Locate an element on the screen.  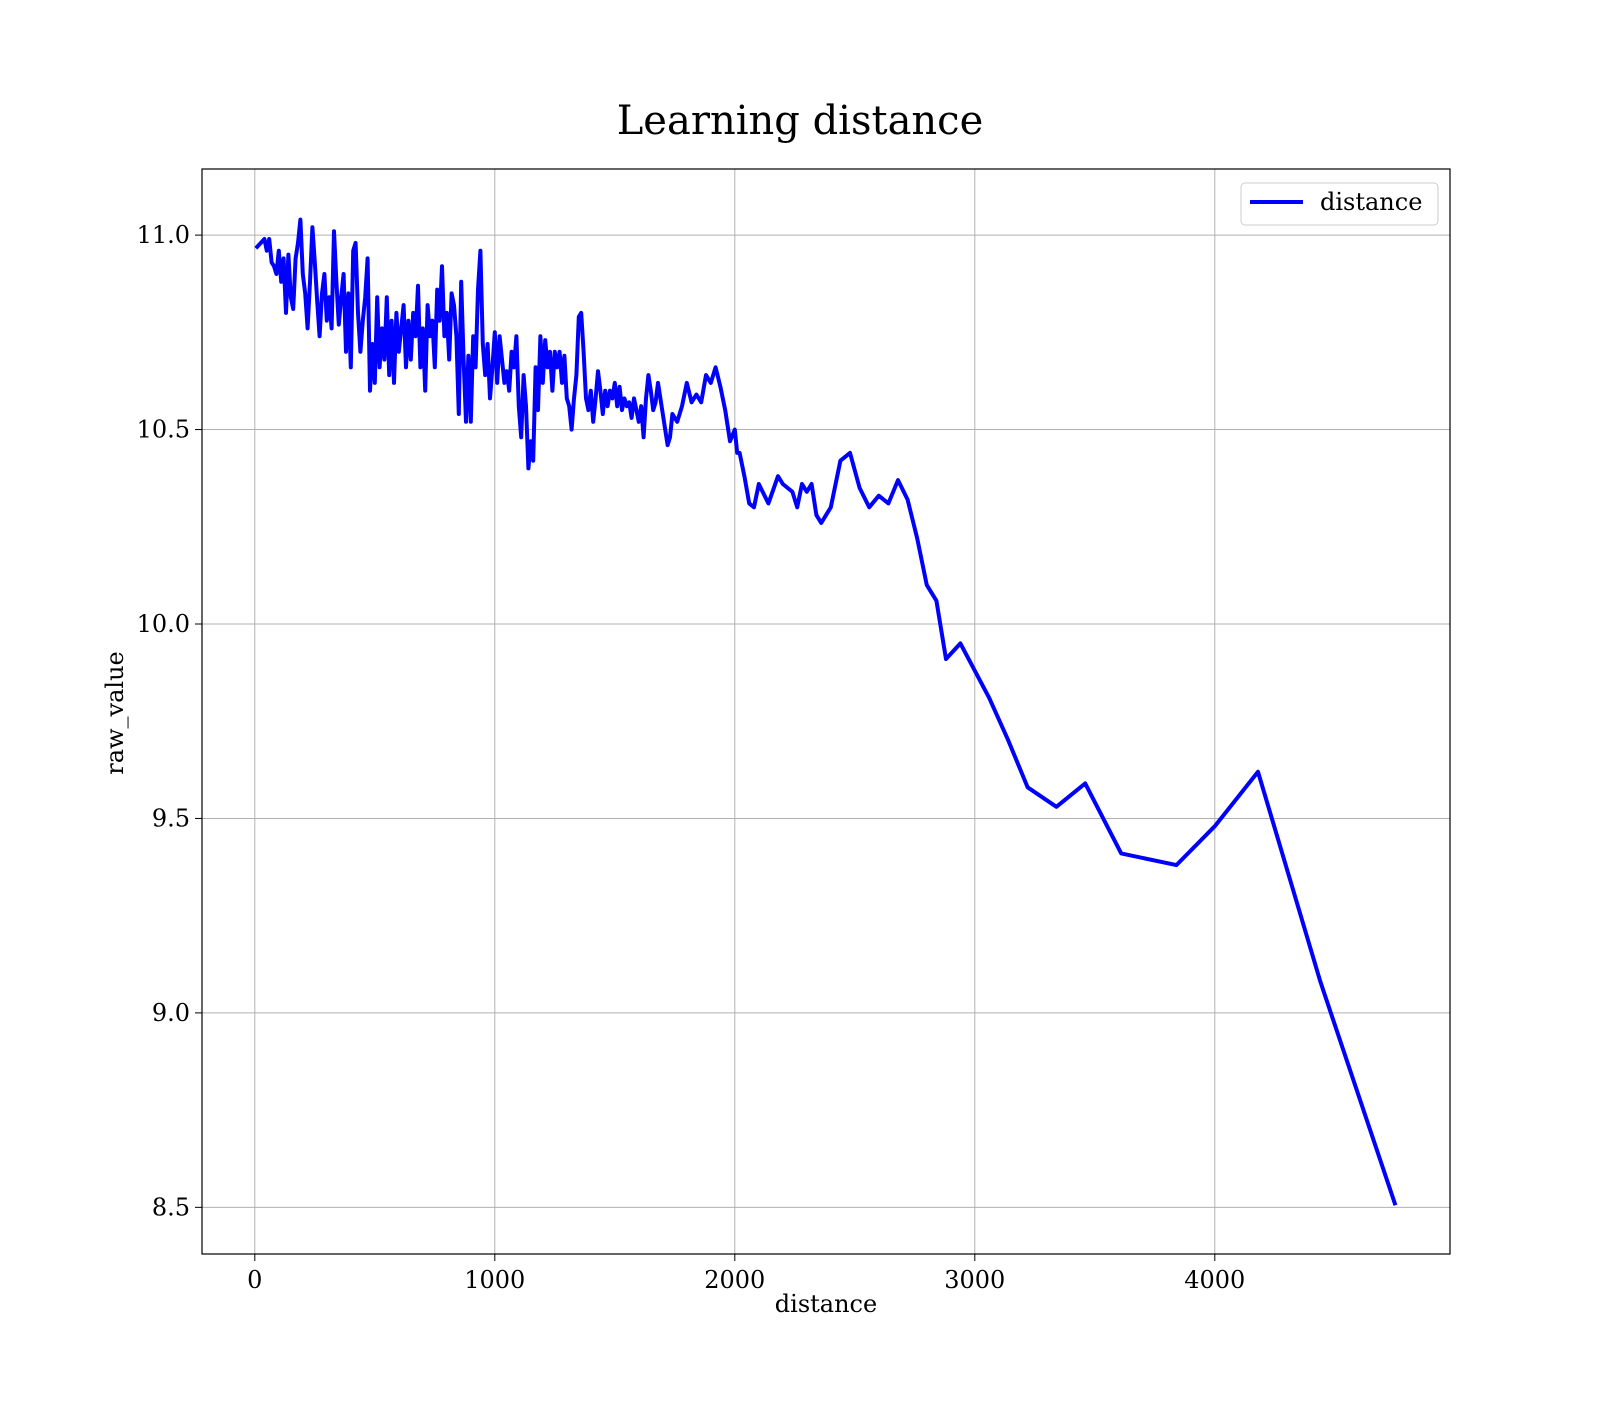
y-tick-label: 10.5 is located at coordinates (163, 430).